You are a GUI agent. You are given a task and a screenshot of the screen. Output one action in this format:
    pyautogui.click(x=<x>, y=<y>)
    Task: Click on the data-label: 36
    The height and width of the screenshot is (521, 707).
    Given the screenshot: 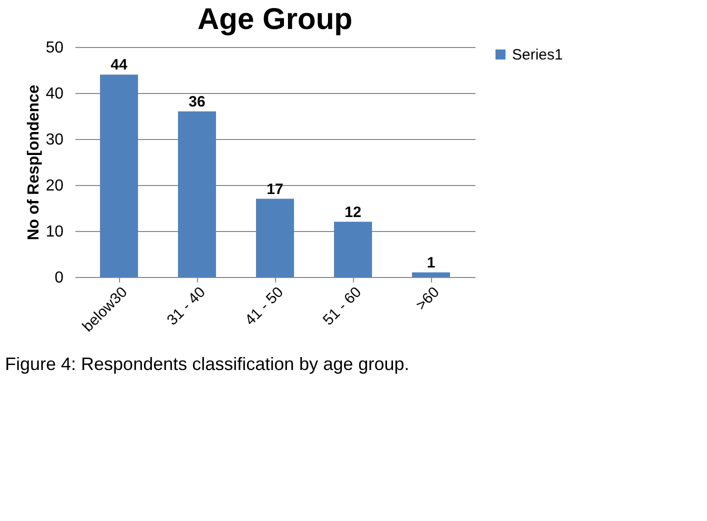 What is the action you would take?
    pyautogui.click(x=197, y=101)
    